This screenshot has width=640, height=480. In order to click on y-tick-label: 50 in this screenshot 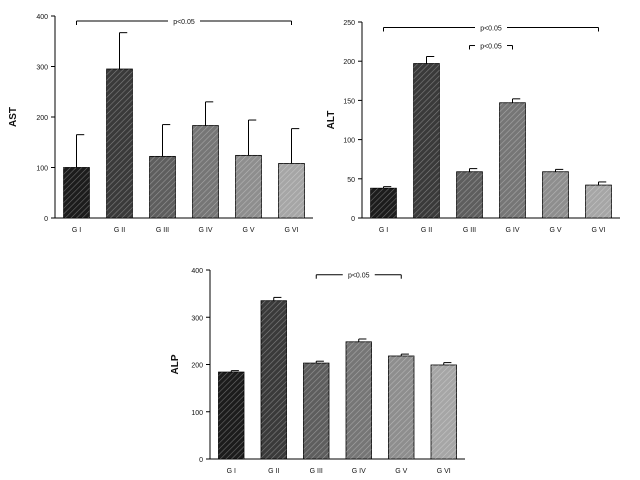, I will do `click(351, 180)`.